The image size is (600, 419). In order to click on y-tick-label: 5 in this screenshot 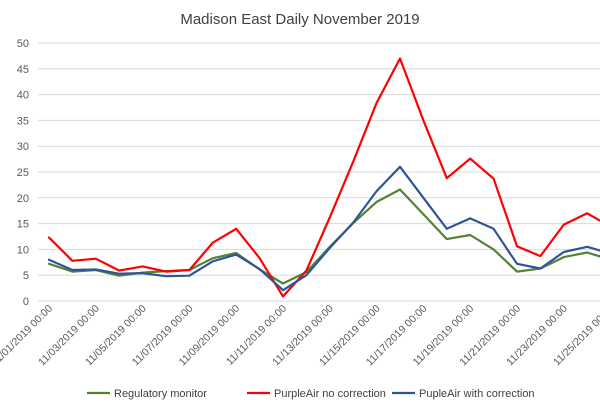, I will do `click(26, 276)`.